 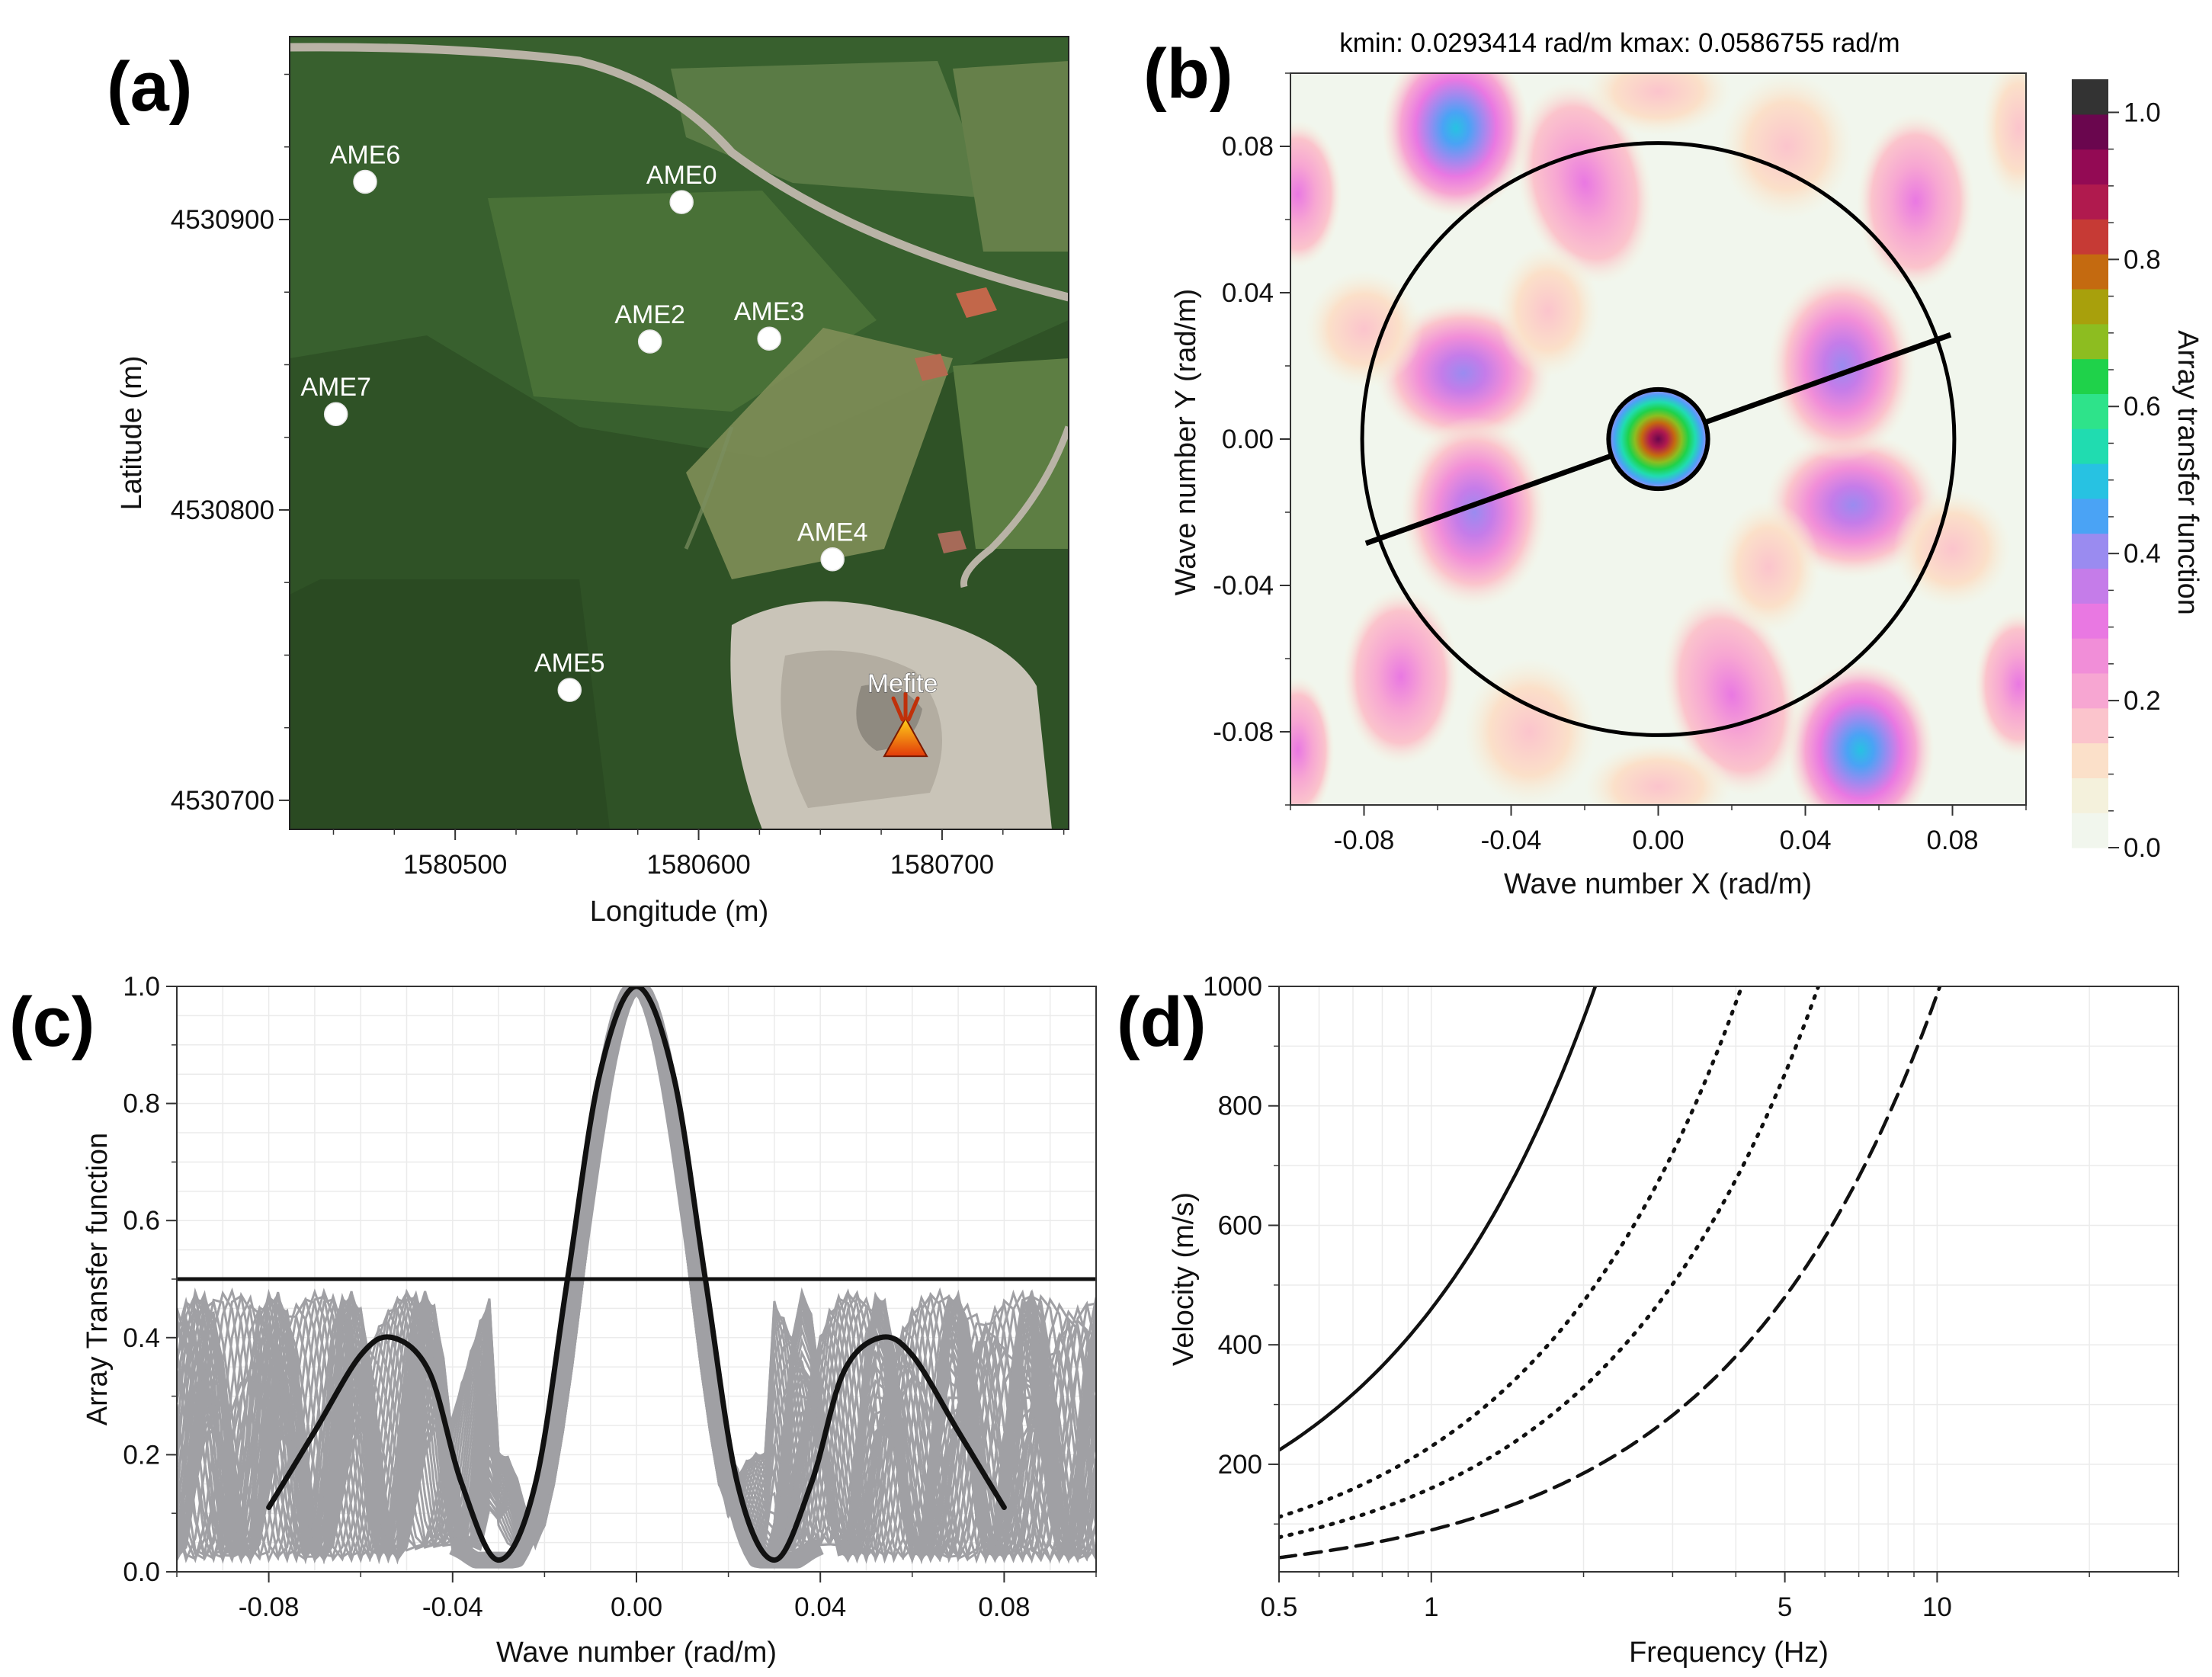 What do you see at coordinates (141, 987) in the screenshot?
I see `y-tick-label-c: 1.0` at bounding box center [141, 987].